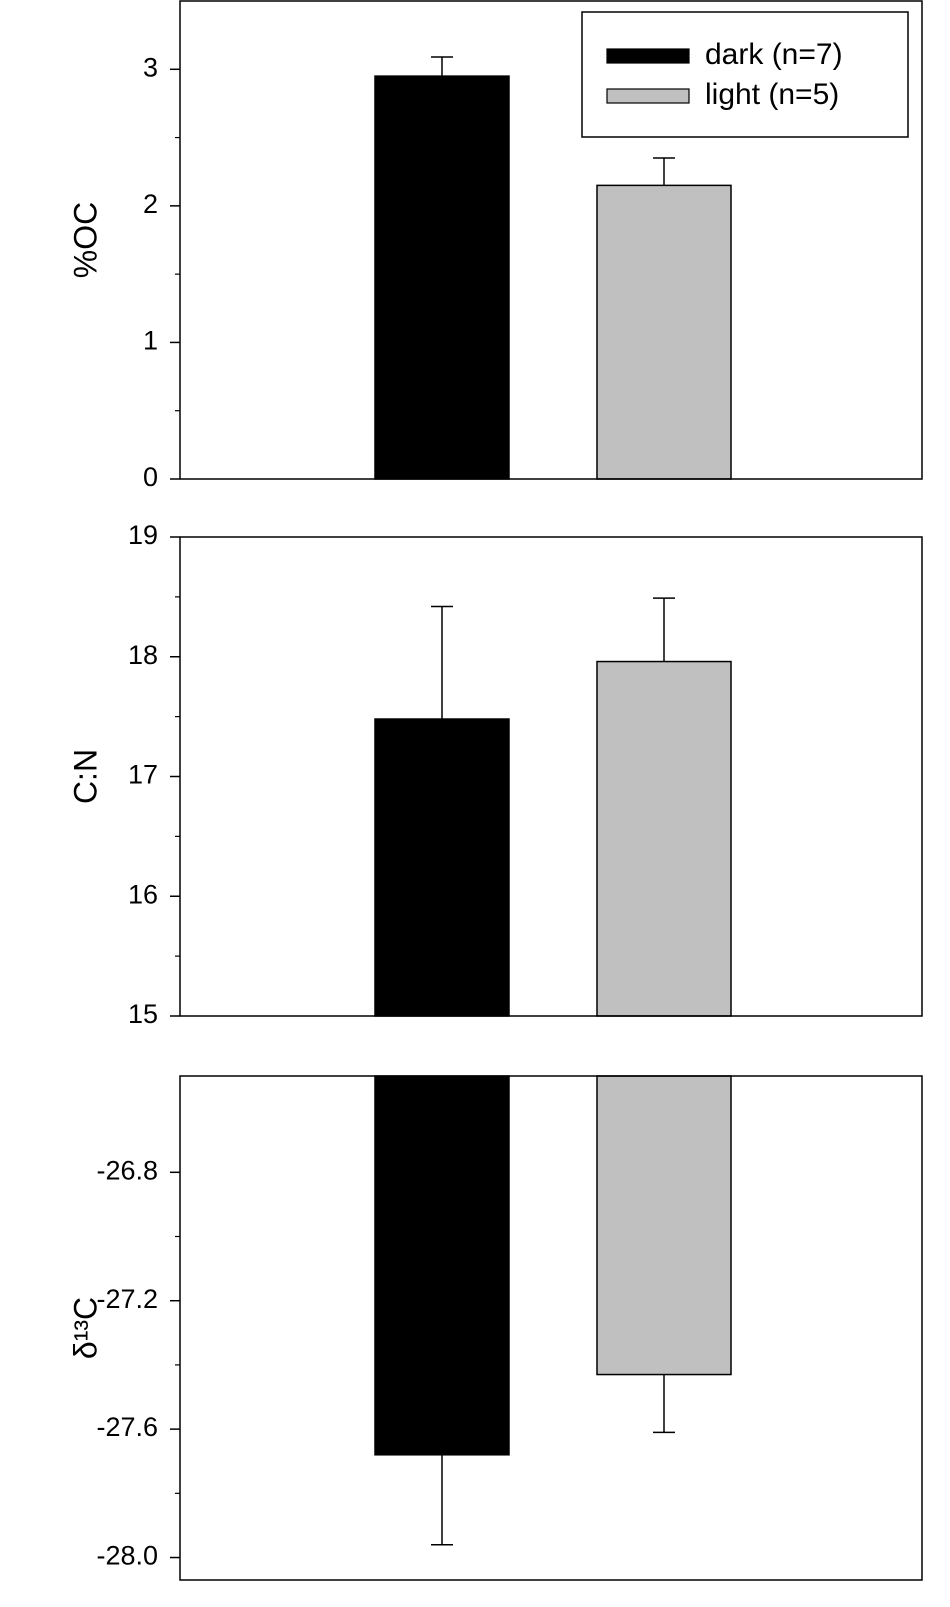 The width and height of the screenshot is (950, 1607). Describe the element at coordinates (150, 477) in the screenshot. I see `y-tick-label: 0` at that location.